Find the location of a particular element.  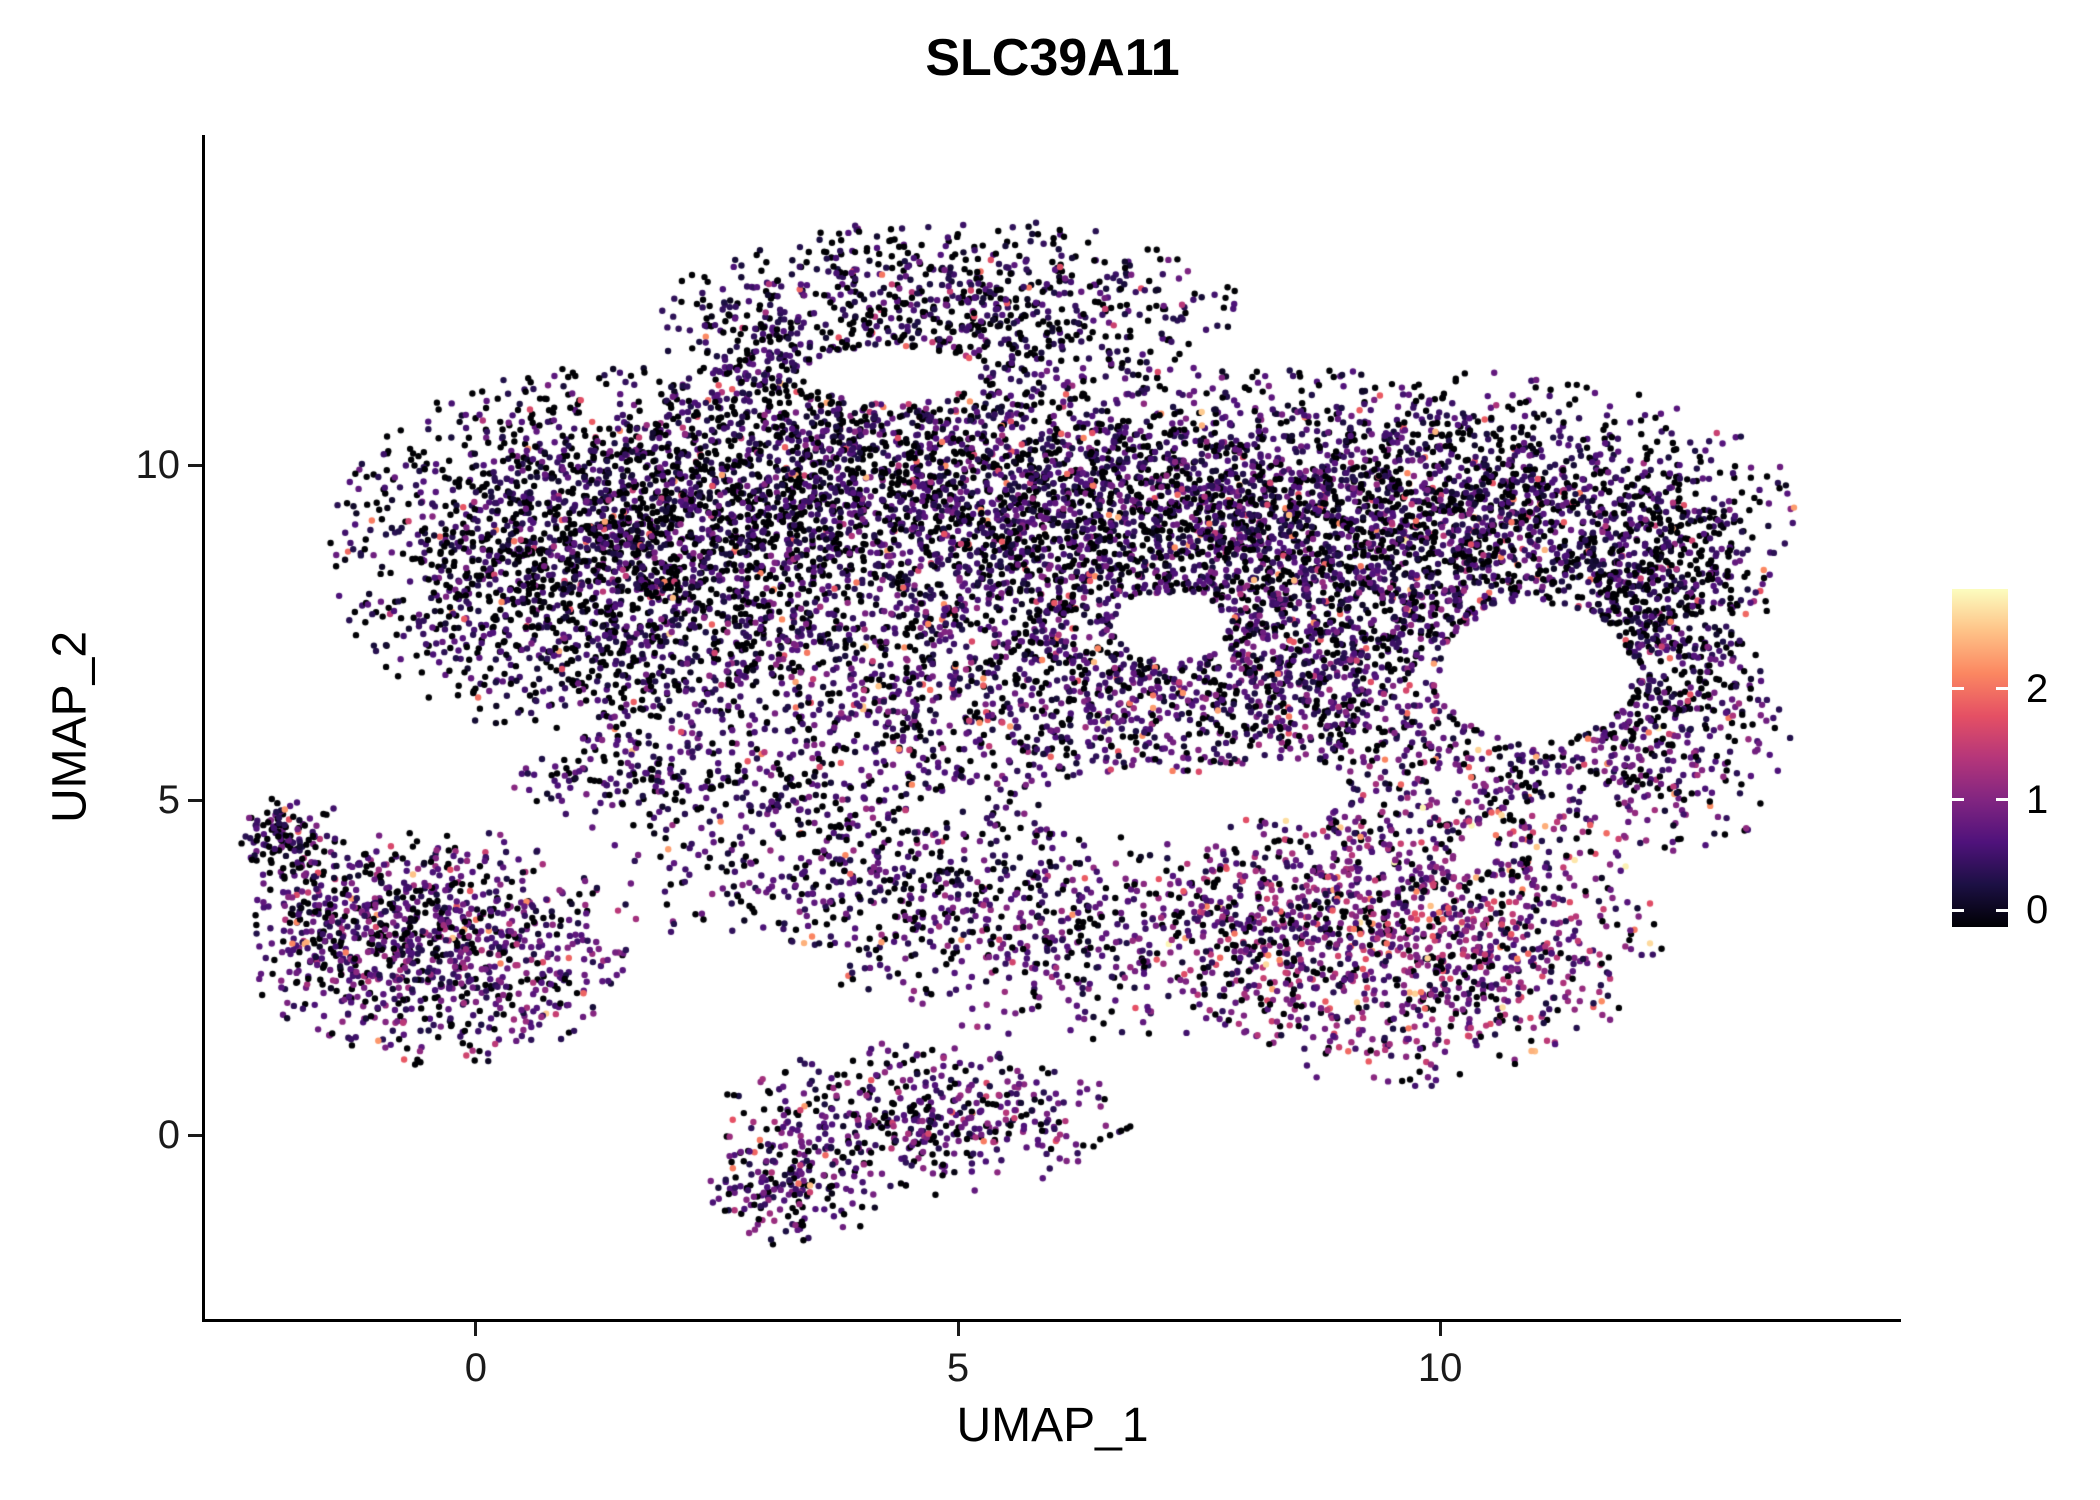

colorbar-tick-label: 0 is located at coordinates (2037, 910).